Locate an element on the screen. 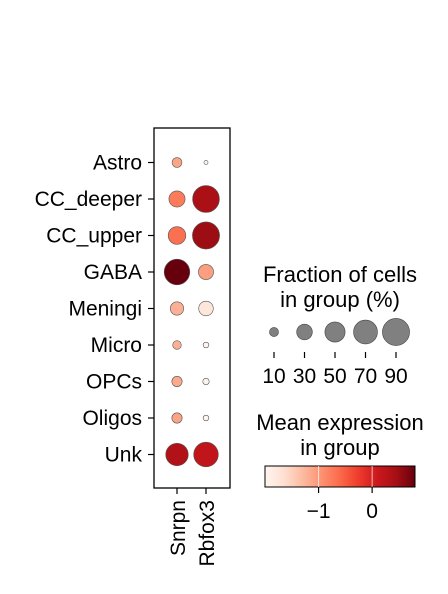 The image size is (448, 594). color-legend-title-line-1: Mean expression is located at coordinates (340, 422).